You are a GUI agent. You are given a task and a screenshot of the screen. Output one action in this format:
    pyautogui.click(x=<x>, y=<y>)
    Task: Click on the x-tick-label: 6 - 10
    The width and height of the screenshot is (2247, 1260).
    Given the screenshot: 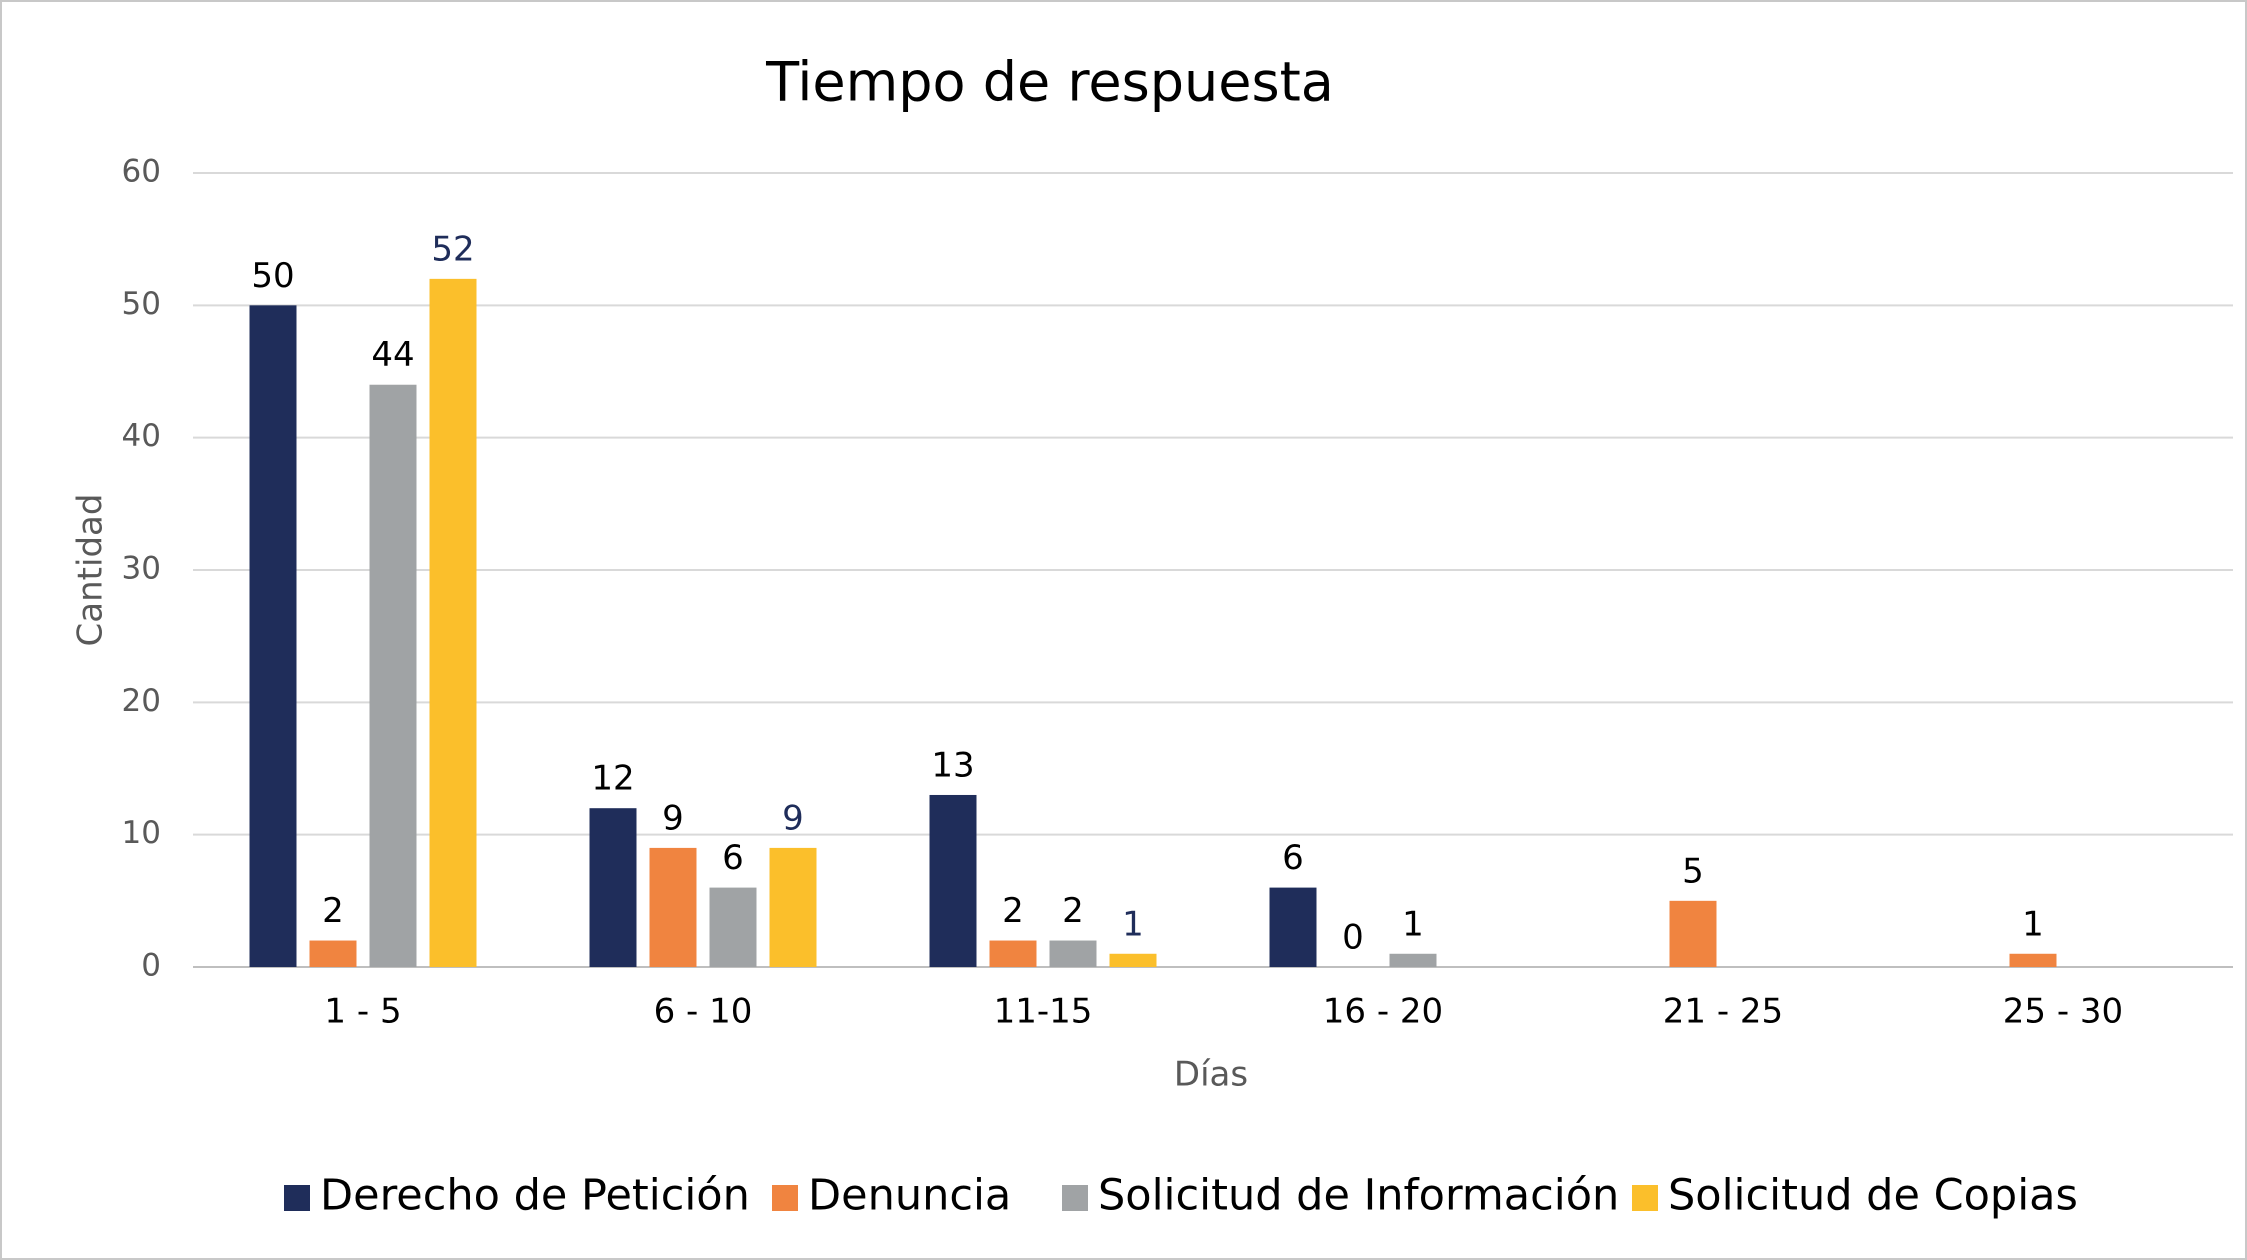 What is the action you would take?
    pyautogui.click(x=703, y=1012)
    